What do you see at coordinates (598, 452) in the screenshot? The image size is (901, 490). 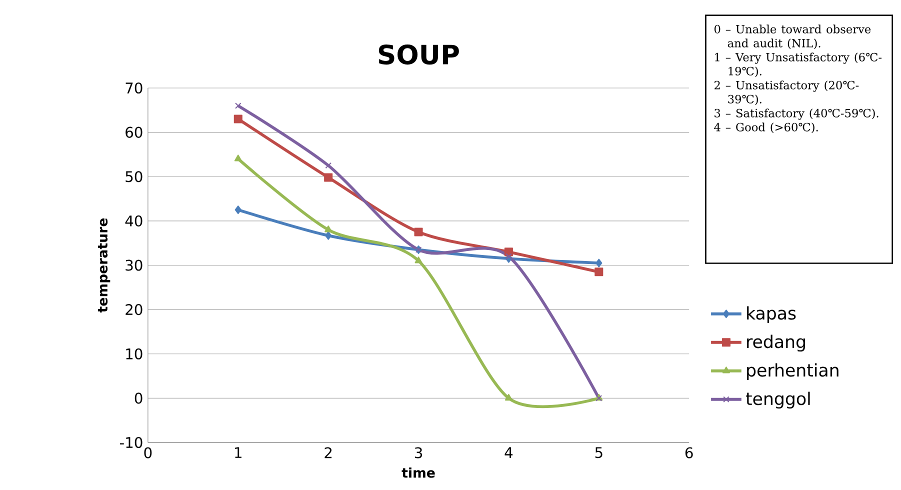 I see `x-tick-label: 5` at bounding box center [598, 452].